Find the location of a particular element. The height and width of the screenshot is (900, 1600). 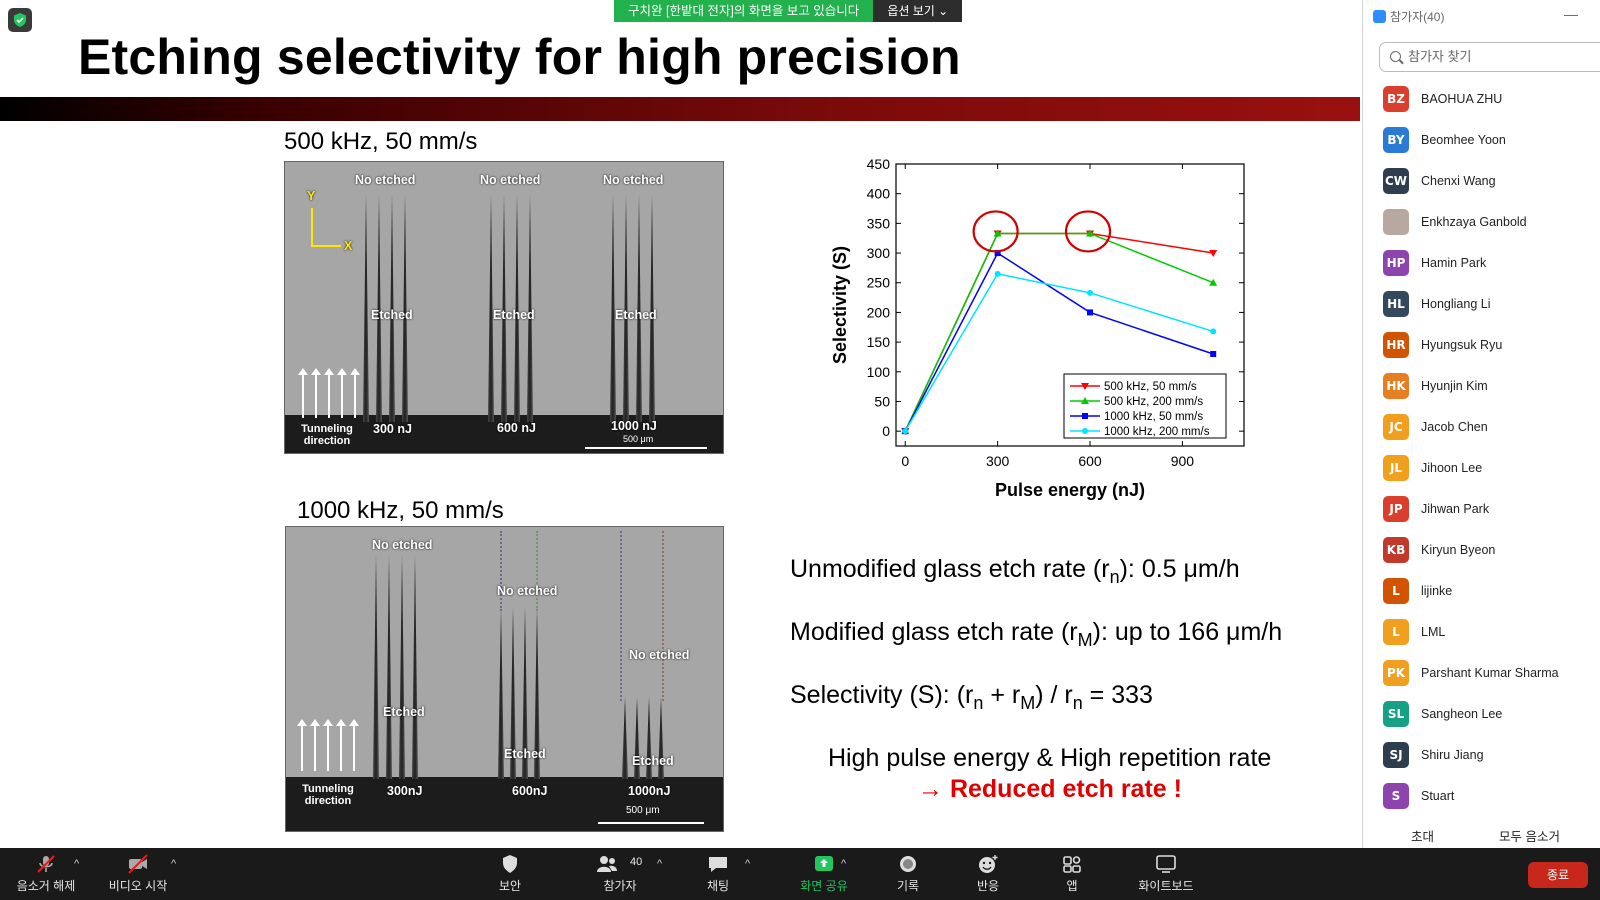

video-options-caret: ^ is located at coordinates (174, 864).